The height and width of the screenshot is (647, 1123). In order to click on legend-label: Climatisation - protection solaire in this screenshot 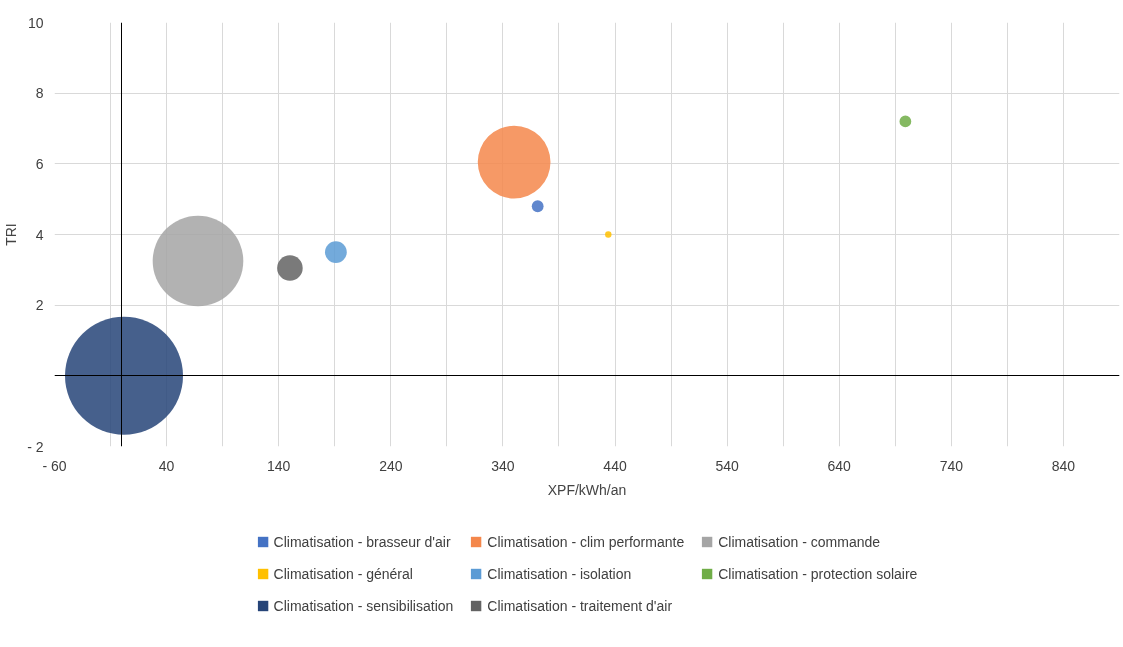, I will do `click(818, 573)`.